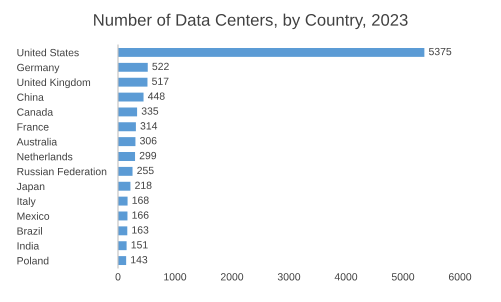  Describe the element at coordinates (140, 230) in the screenshot. I see `data-label: 163` at that location.